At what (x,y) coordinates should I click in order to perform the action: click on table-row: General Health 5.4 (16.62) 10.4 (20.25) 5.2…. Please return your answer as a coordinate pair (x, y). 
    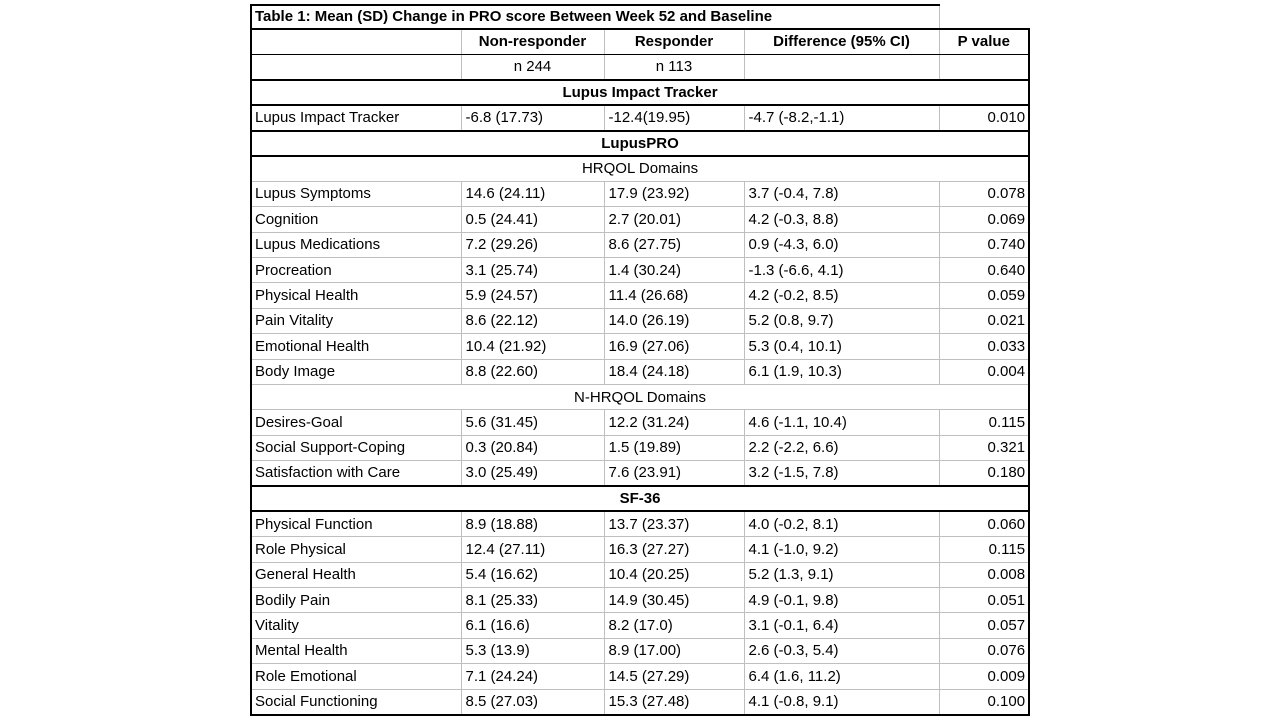
    Looking at the image, I should click on (640, 575).